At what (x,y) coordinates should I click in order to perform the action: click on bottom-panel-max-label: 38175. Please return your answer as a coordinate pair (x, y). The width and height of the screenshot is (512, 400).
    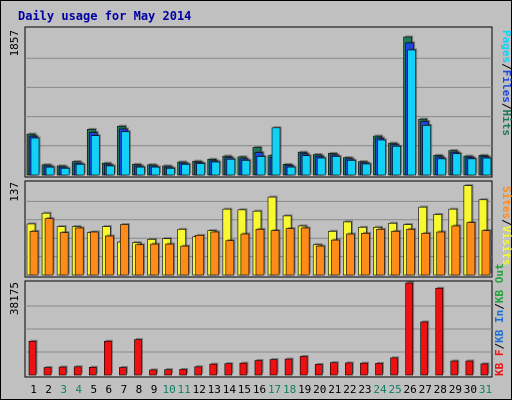
    Looking at the image, I should click on (14, 298).